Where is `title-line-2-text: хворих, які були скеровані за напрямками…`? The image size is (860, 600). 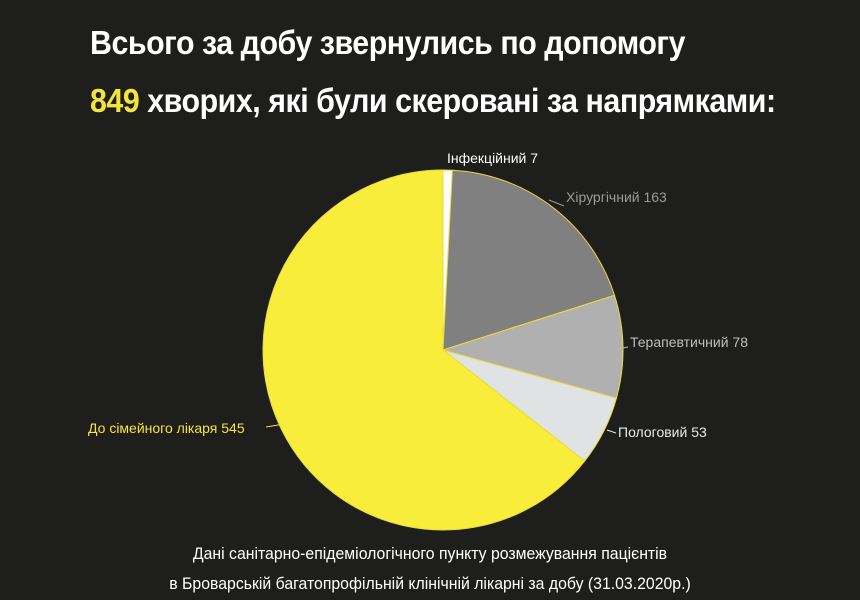 title-line-2-text: хворих, які були скеровані за напрямками… is located at coordinates (457, 100).